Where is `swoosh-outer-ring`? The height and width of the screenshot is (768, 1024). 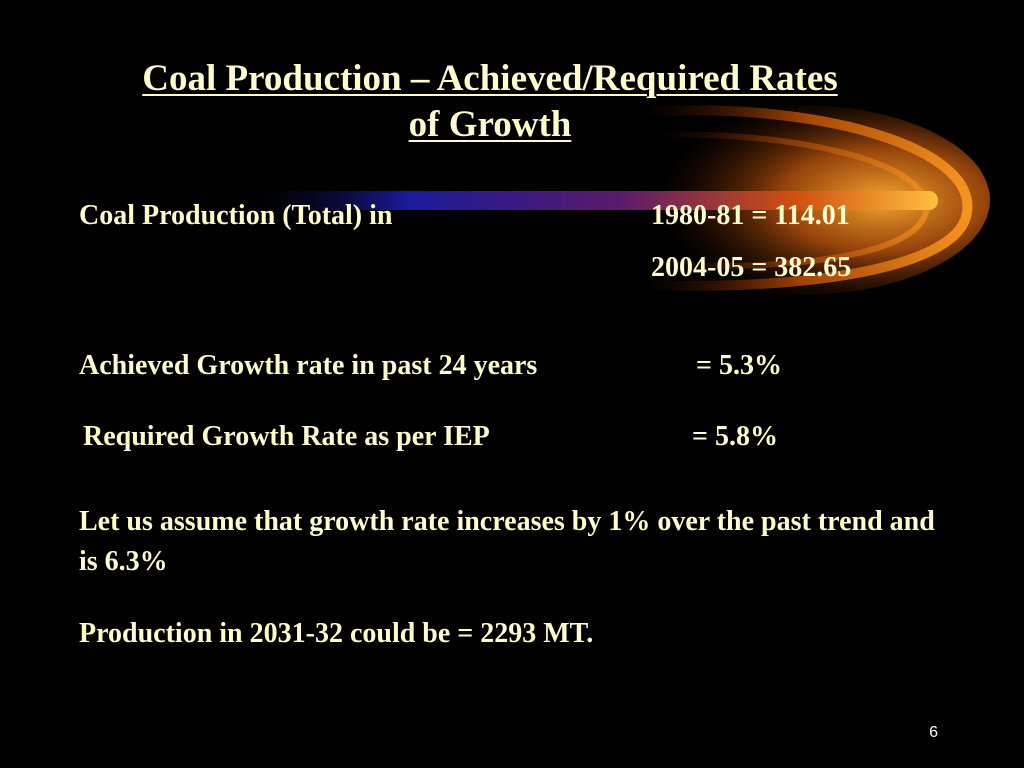
swoosh-outer-ring is located at coordinates (806, 198).